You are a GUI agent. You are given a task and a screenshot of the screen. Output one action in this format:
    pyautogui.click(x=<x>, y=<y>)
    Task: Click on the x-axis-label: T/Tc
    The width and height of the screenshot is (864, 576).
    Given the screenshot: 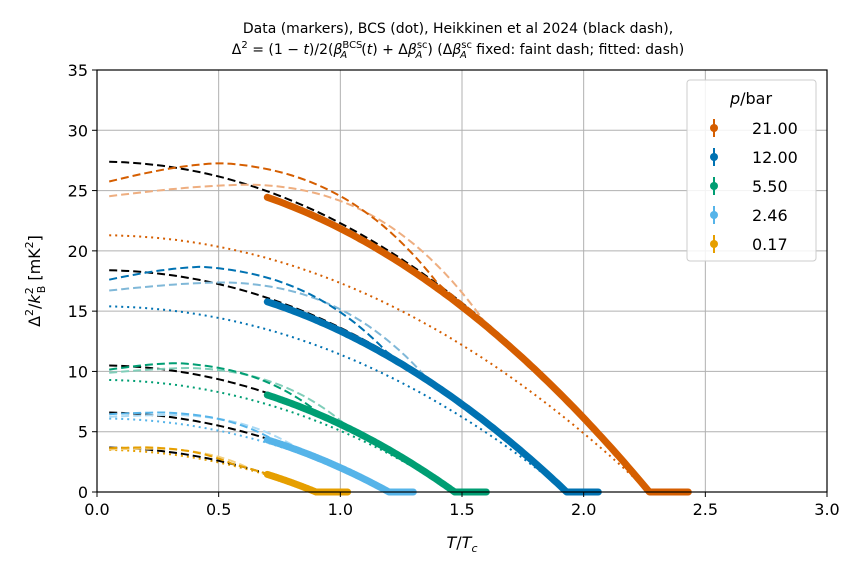 What is the action you would take?
    pyautogui.click(x=461, y=544)
    